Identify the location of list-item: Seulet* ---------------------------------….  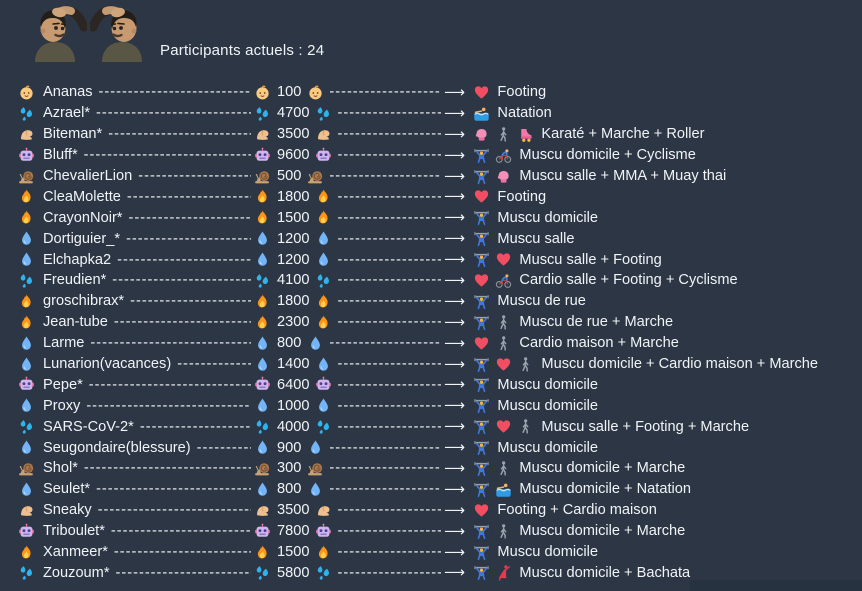
(434, 489).